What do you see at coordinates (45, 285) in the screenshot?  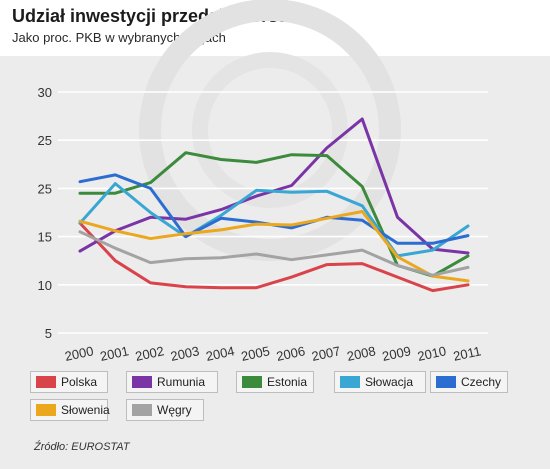 I see `y-tick-label: 10` at bounding box center [45, 285].